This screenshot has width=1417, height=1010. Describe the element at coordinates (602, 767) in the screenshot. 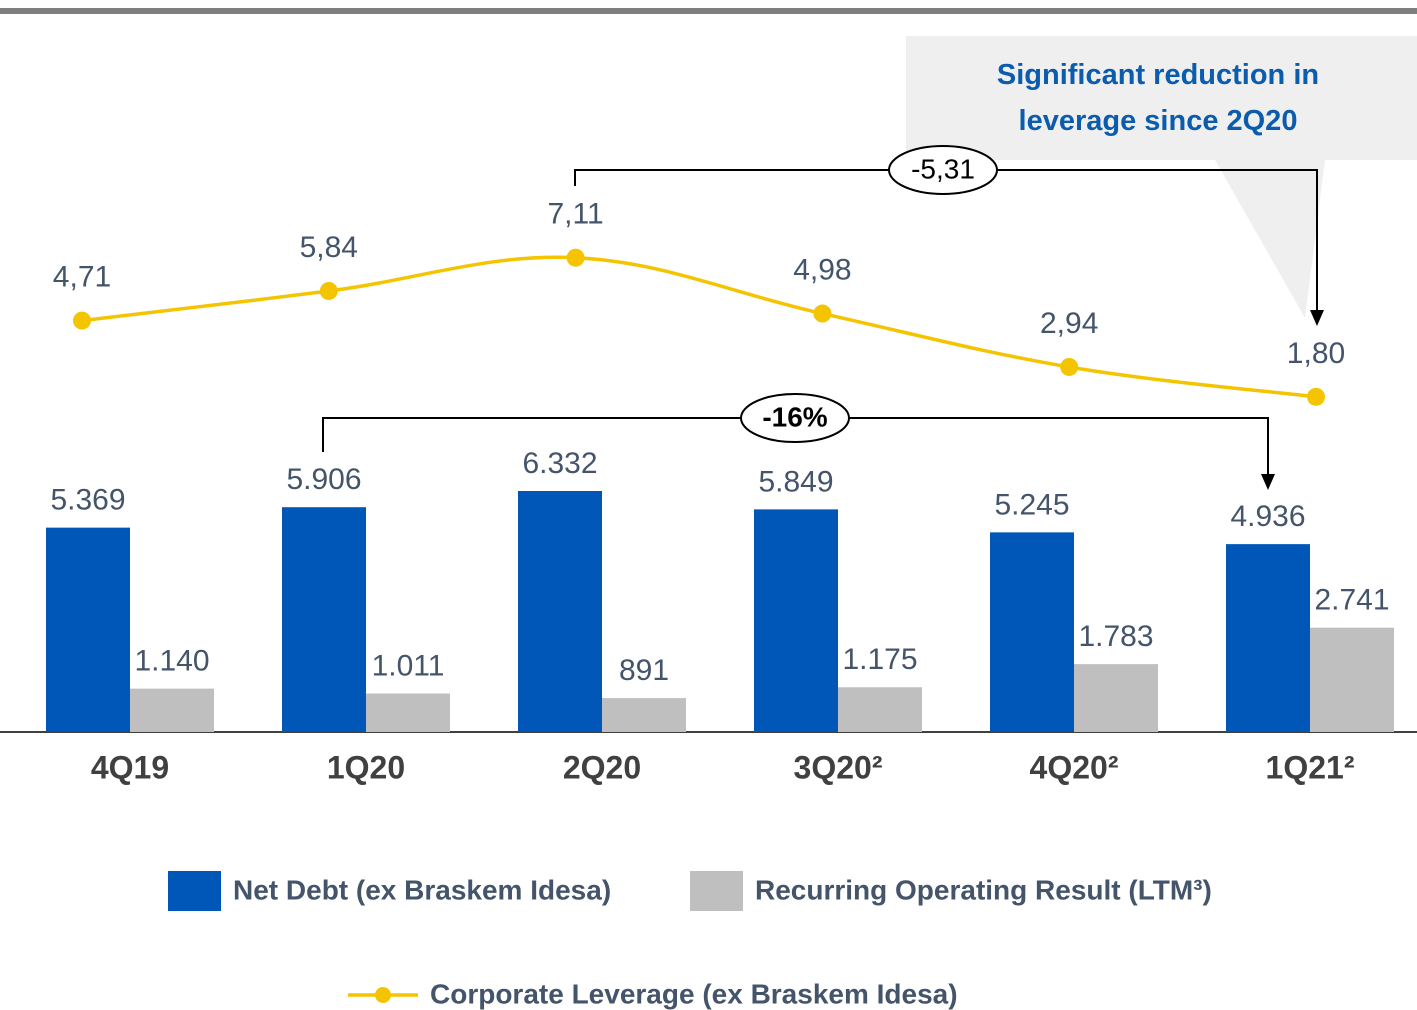

I see `x-tick-label: 2Q20` at that location.